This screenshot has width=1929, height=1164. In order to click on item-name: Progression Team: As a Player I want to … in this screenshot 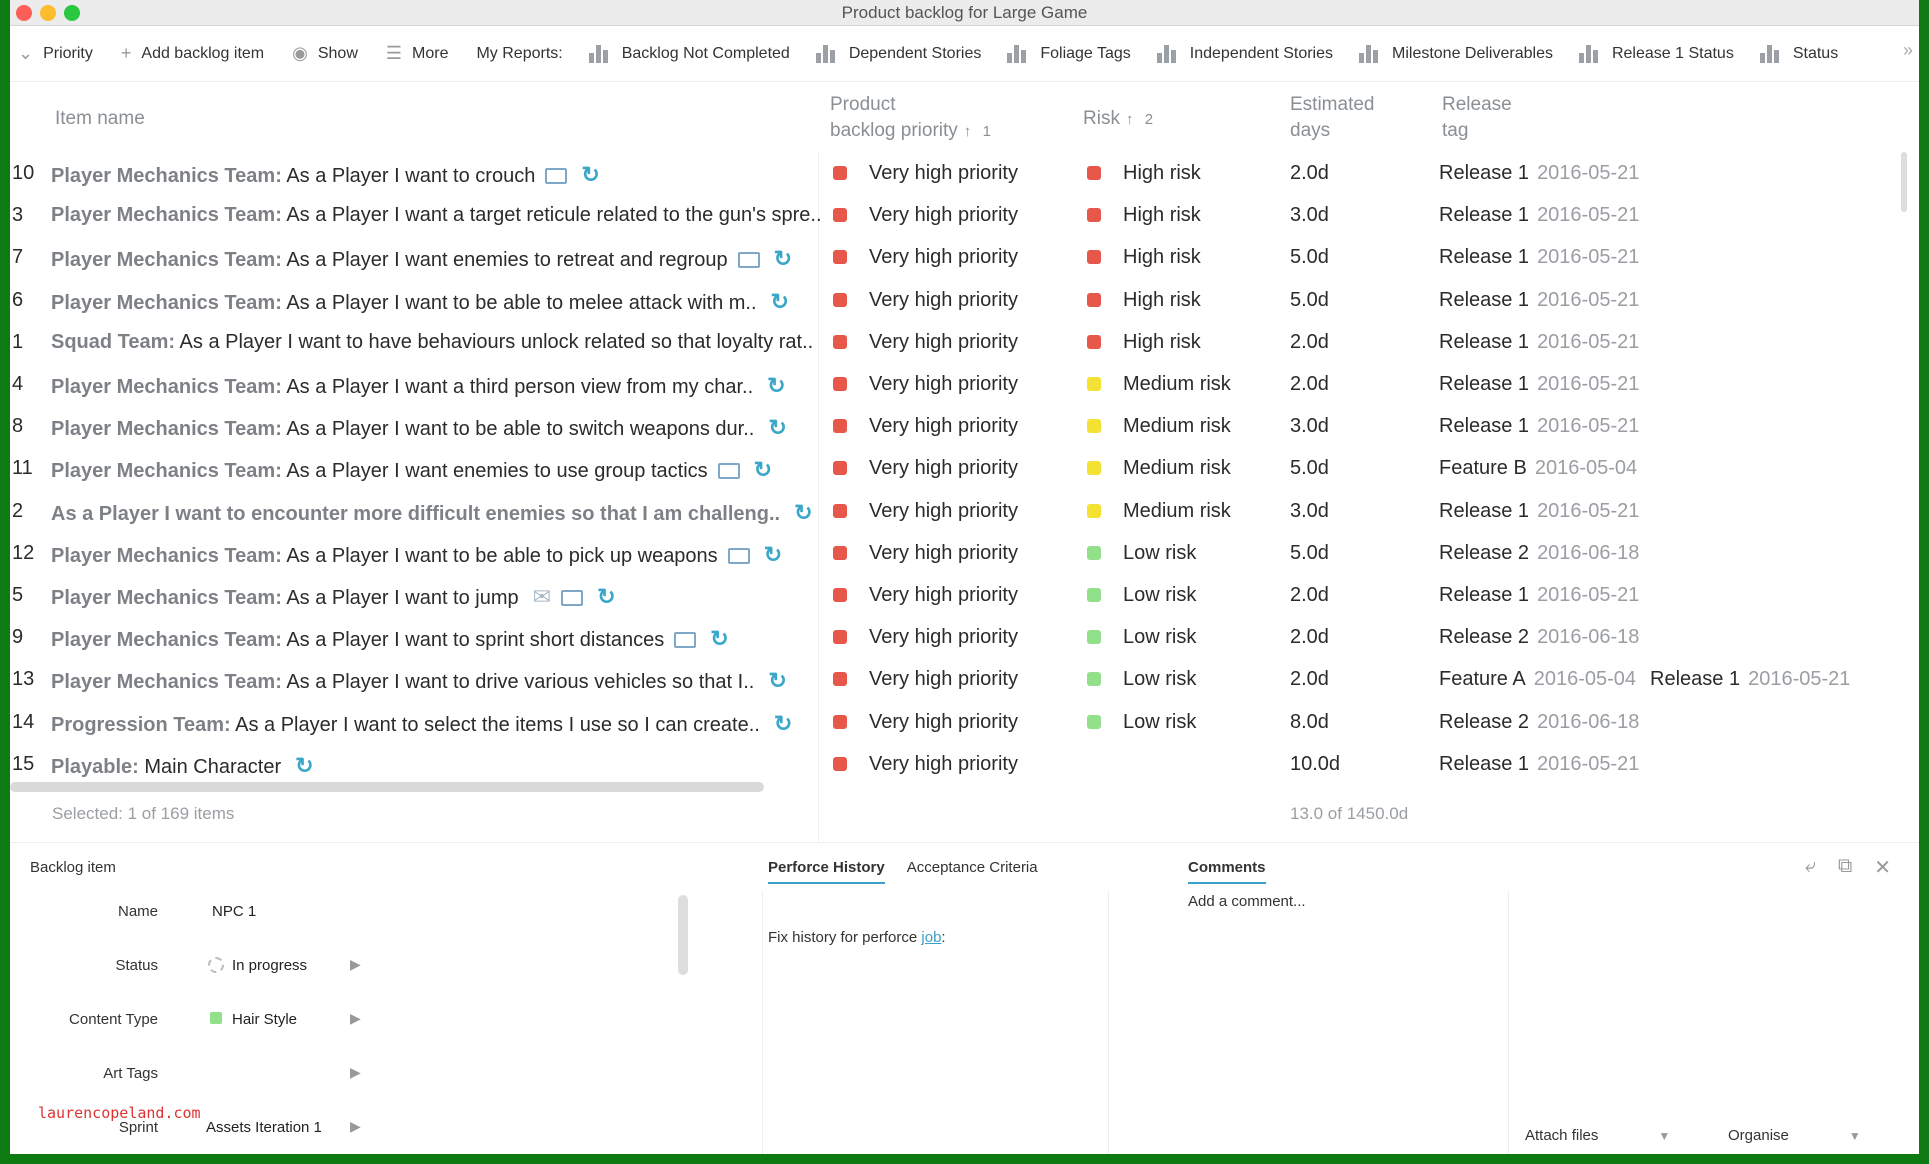, I will do `click(438, 724)`.